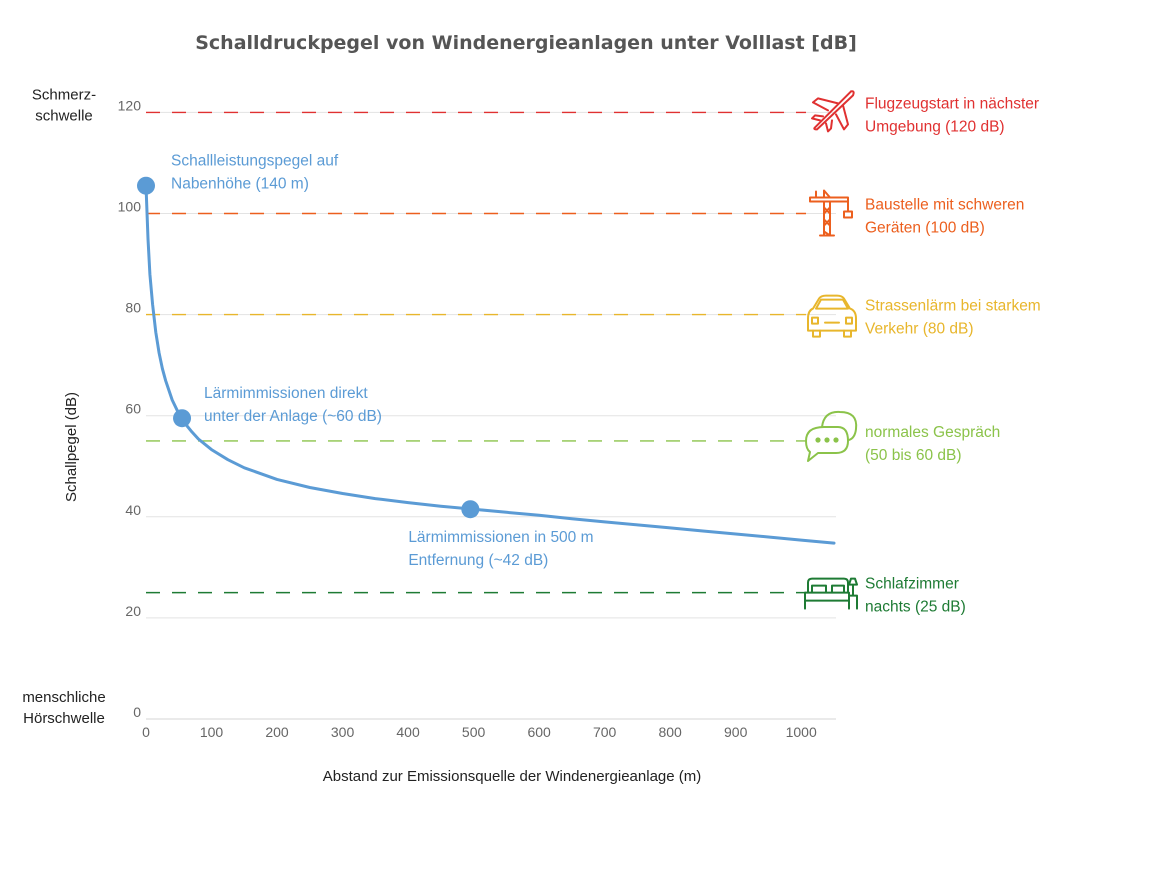 This screenshot has height=873, width=1152. Describe the element at coordinates (474, 732) in the screenshot. I see `x-tick-label-500: 500` at that location.